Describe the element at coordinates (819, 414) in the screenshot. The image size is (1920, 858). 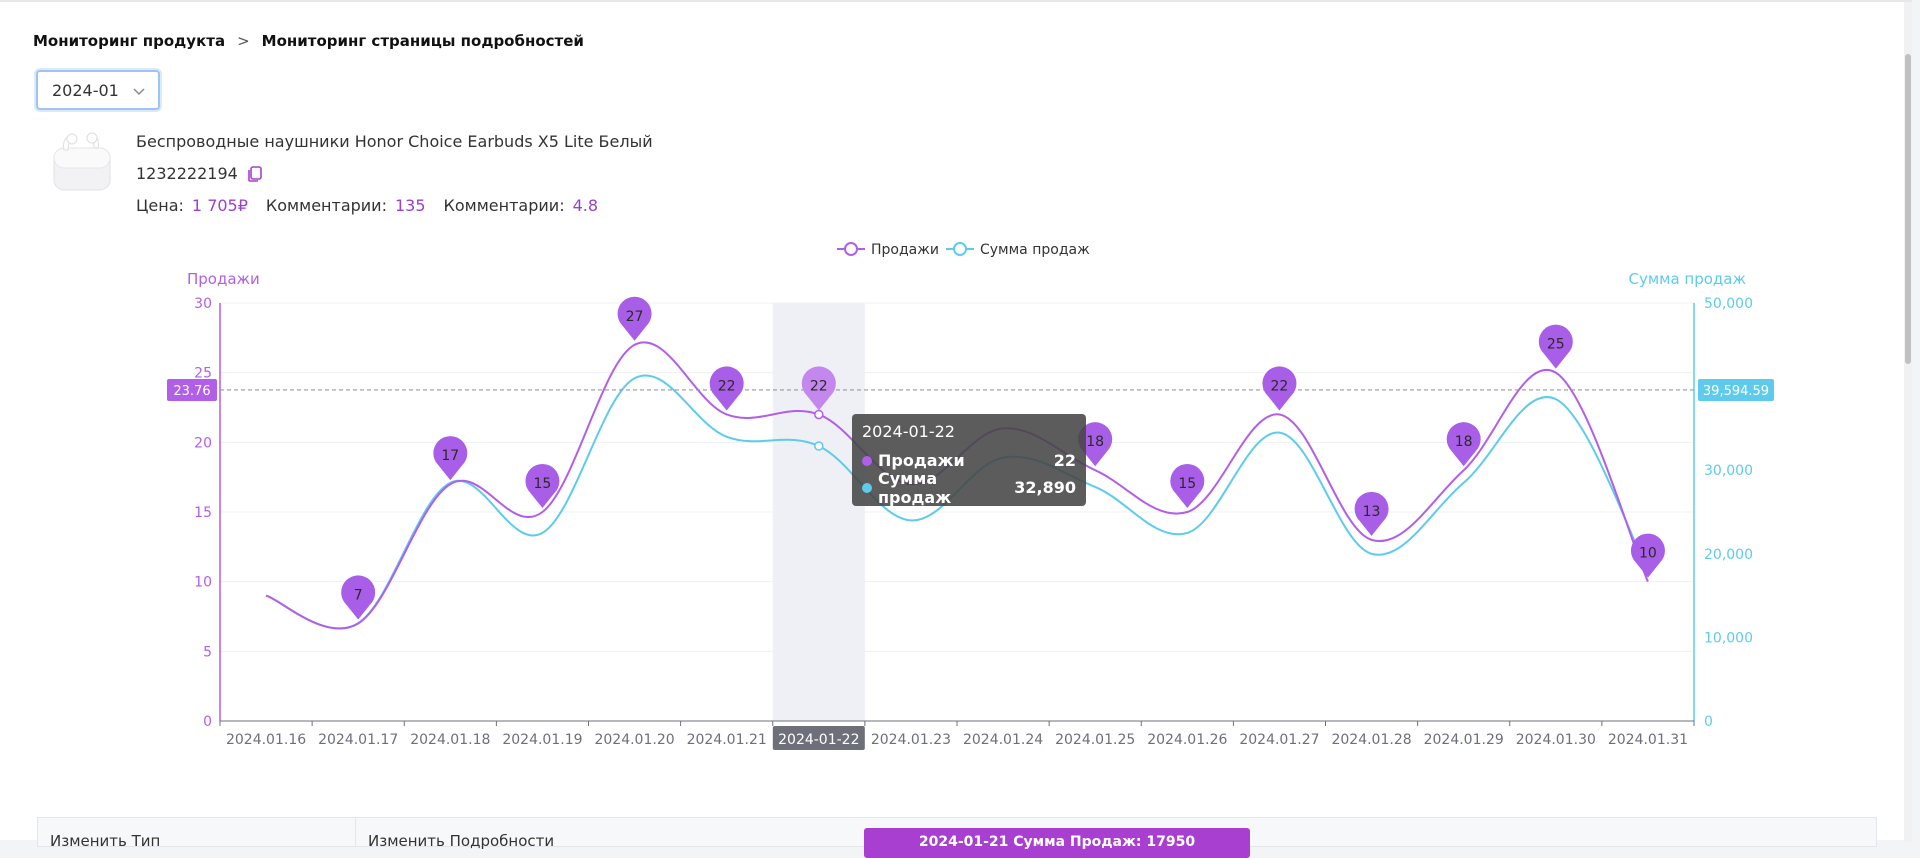
I see `hover-point-sales` at that location.